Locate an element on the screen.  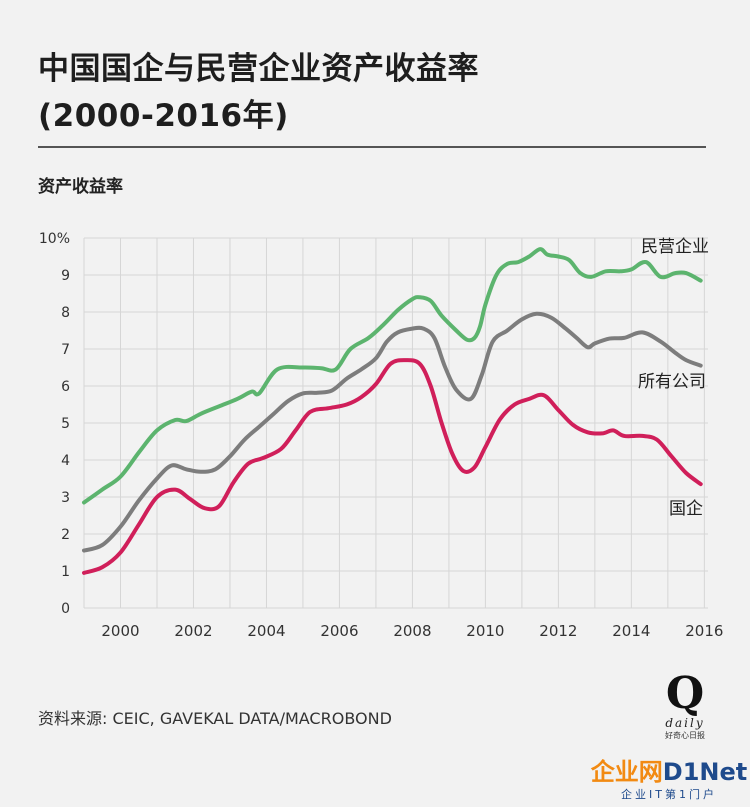
d1net-watermark: 企业网D1Net 企业IT第1门户 is located at coordinates (669, 780).